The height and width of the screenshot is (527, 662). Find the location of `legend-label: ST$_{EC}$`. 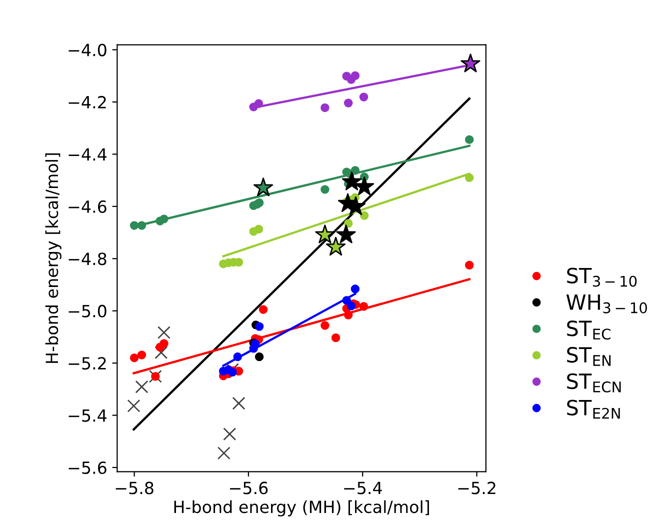

legend-label: ST$_{EC}$ is located at coordinates (588, 330).